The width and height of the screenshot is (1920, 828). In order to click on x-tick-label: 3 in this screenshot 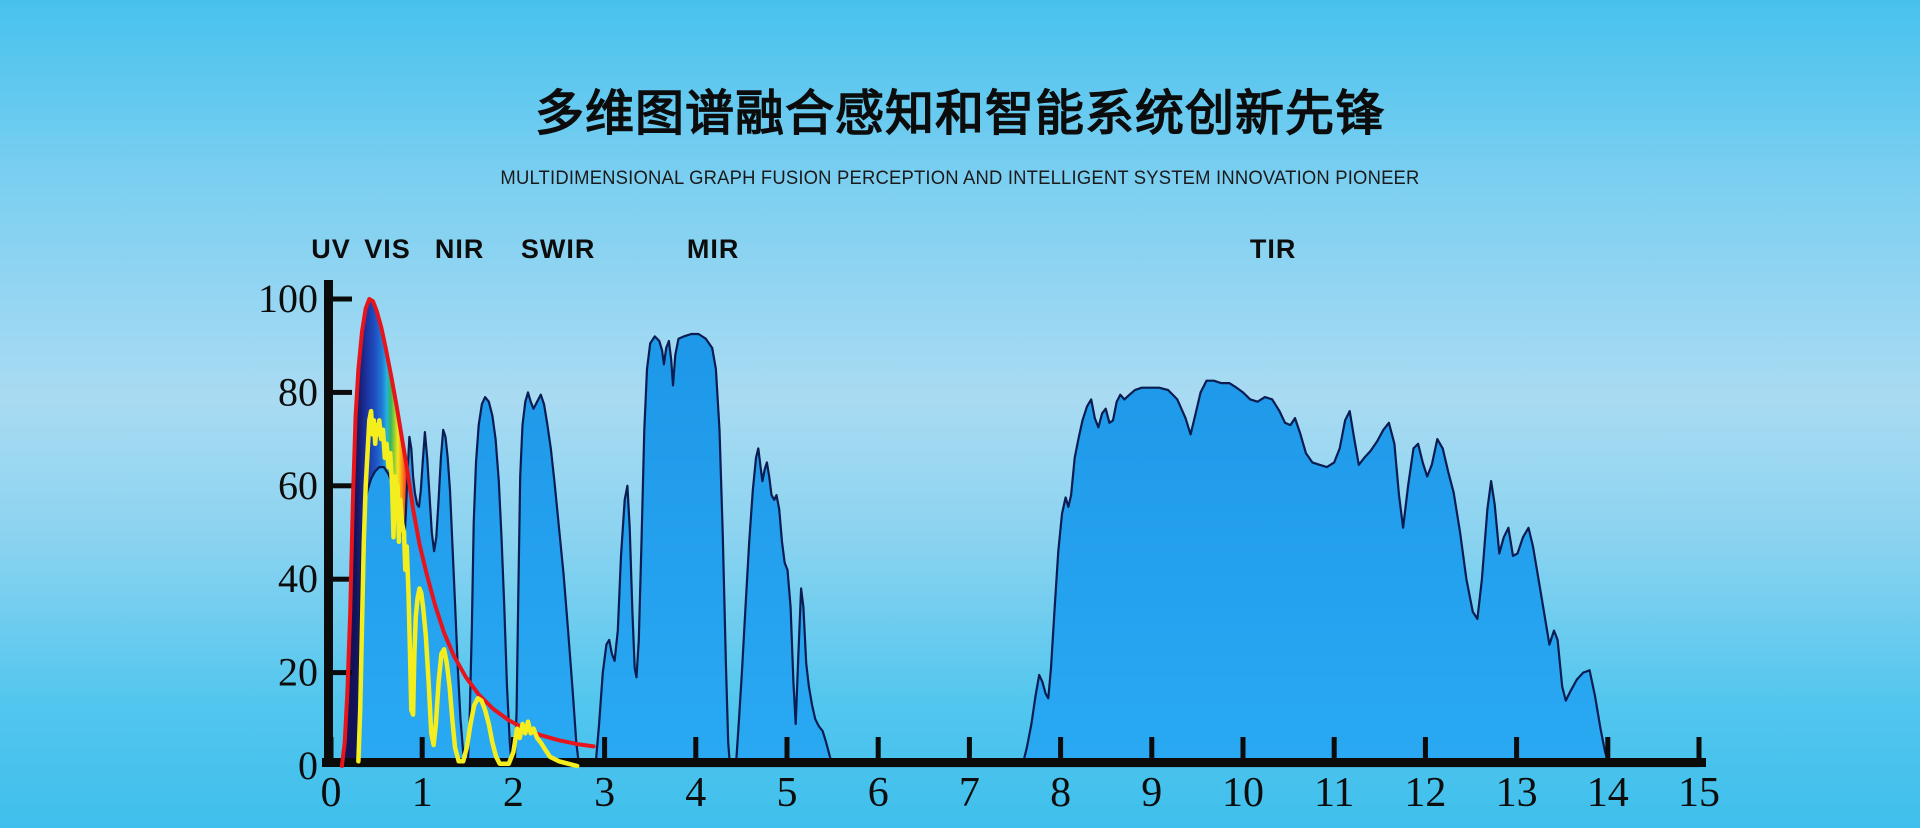, I will do `click(604, 793)`.